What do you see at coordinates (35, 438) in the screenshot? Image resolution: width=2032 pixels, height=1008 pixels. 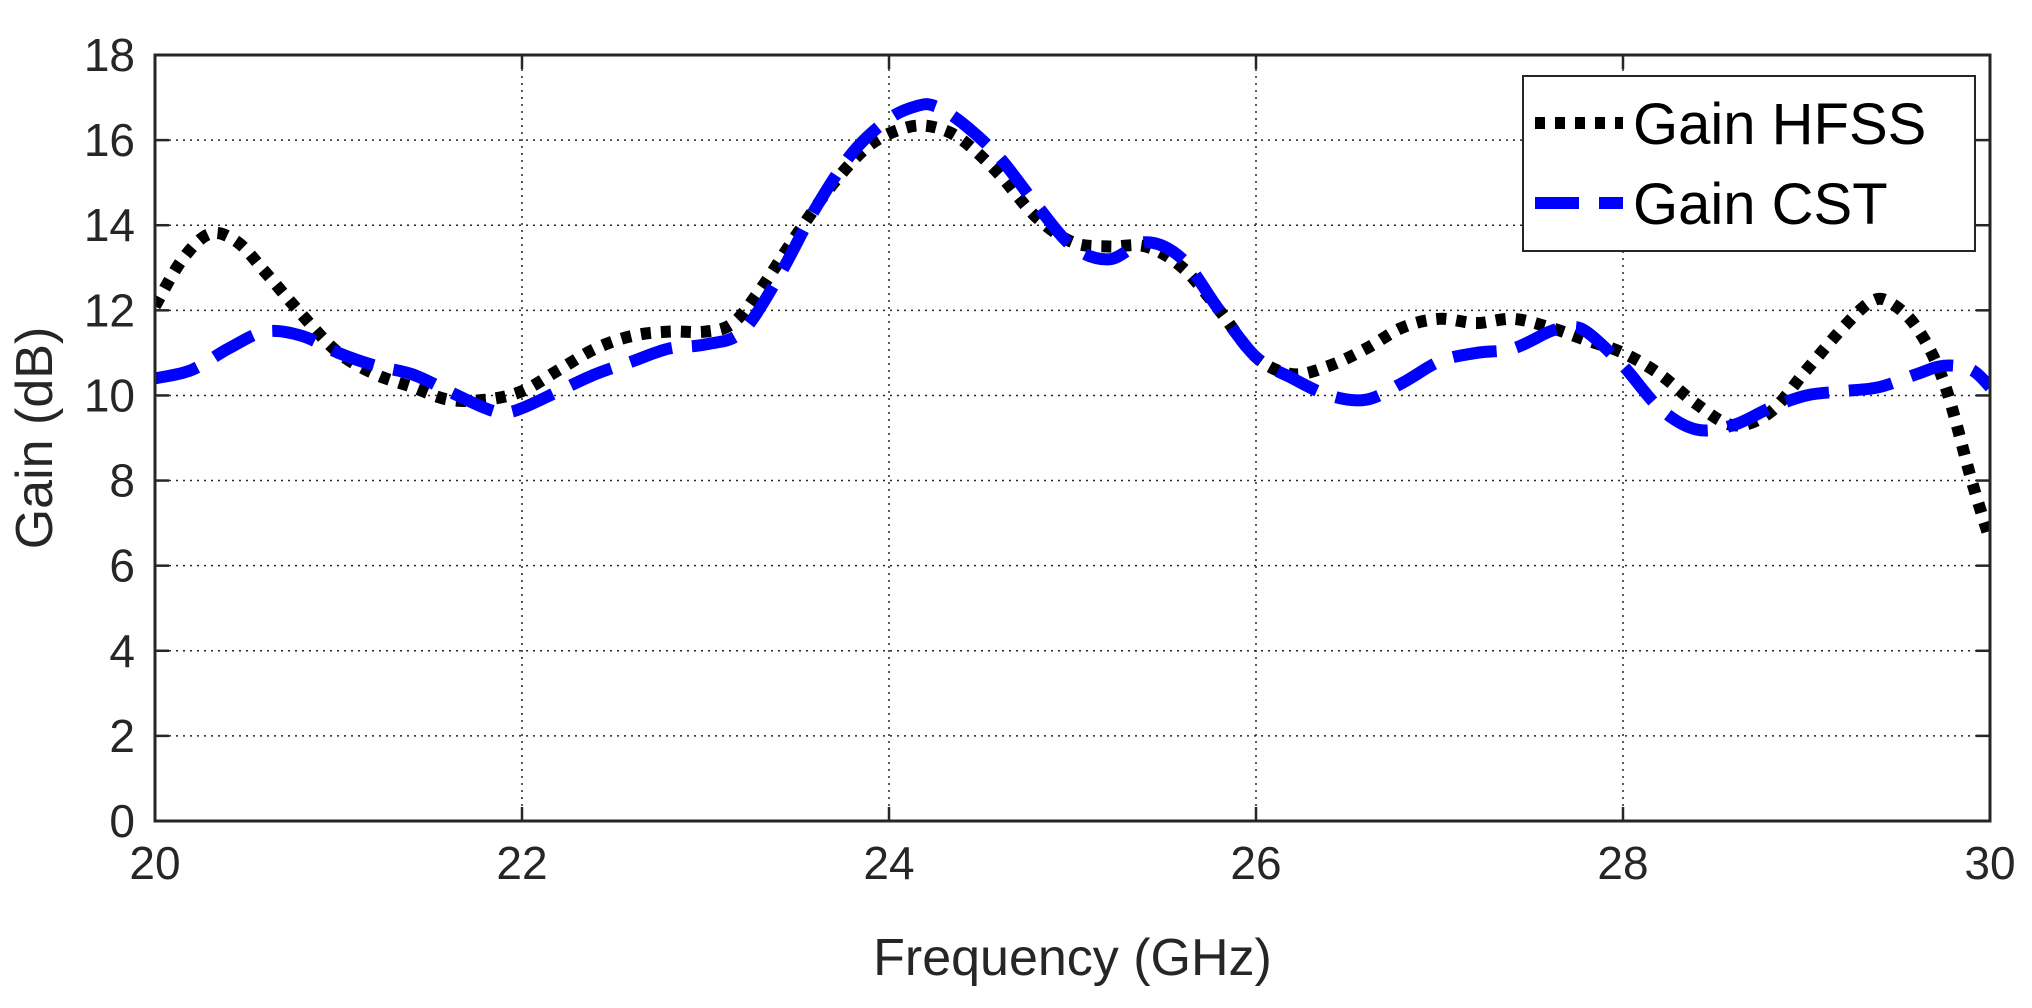 I see `y-axis-label: Gain (dB)` at bounding box center [35, 438].